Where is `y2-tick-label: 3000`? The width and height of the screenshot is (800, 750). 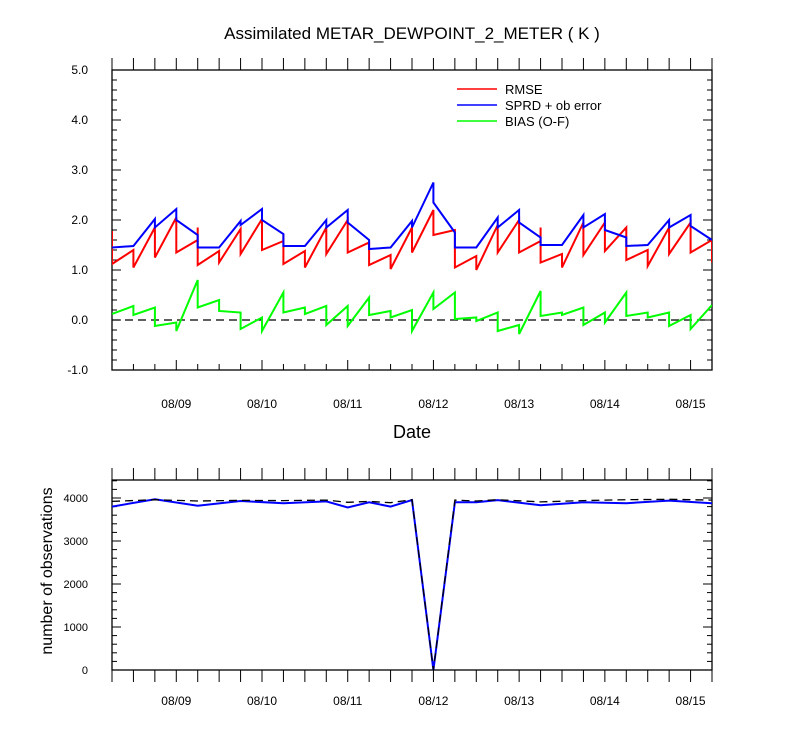
y2-tick-label: 3000 is located at coordinates (76, 542).